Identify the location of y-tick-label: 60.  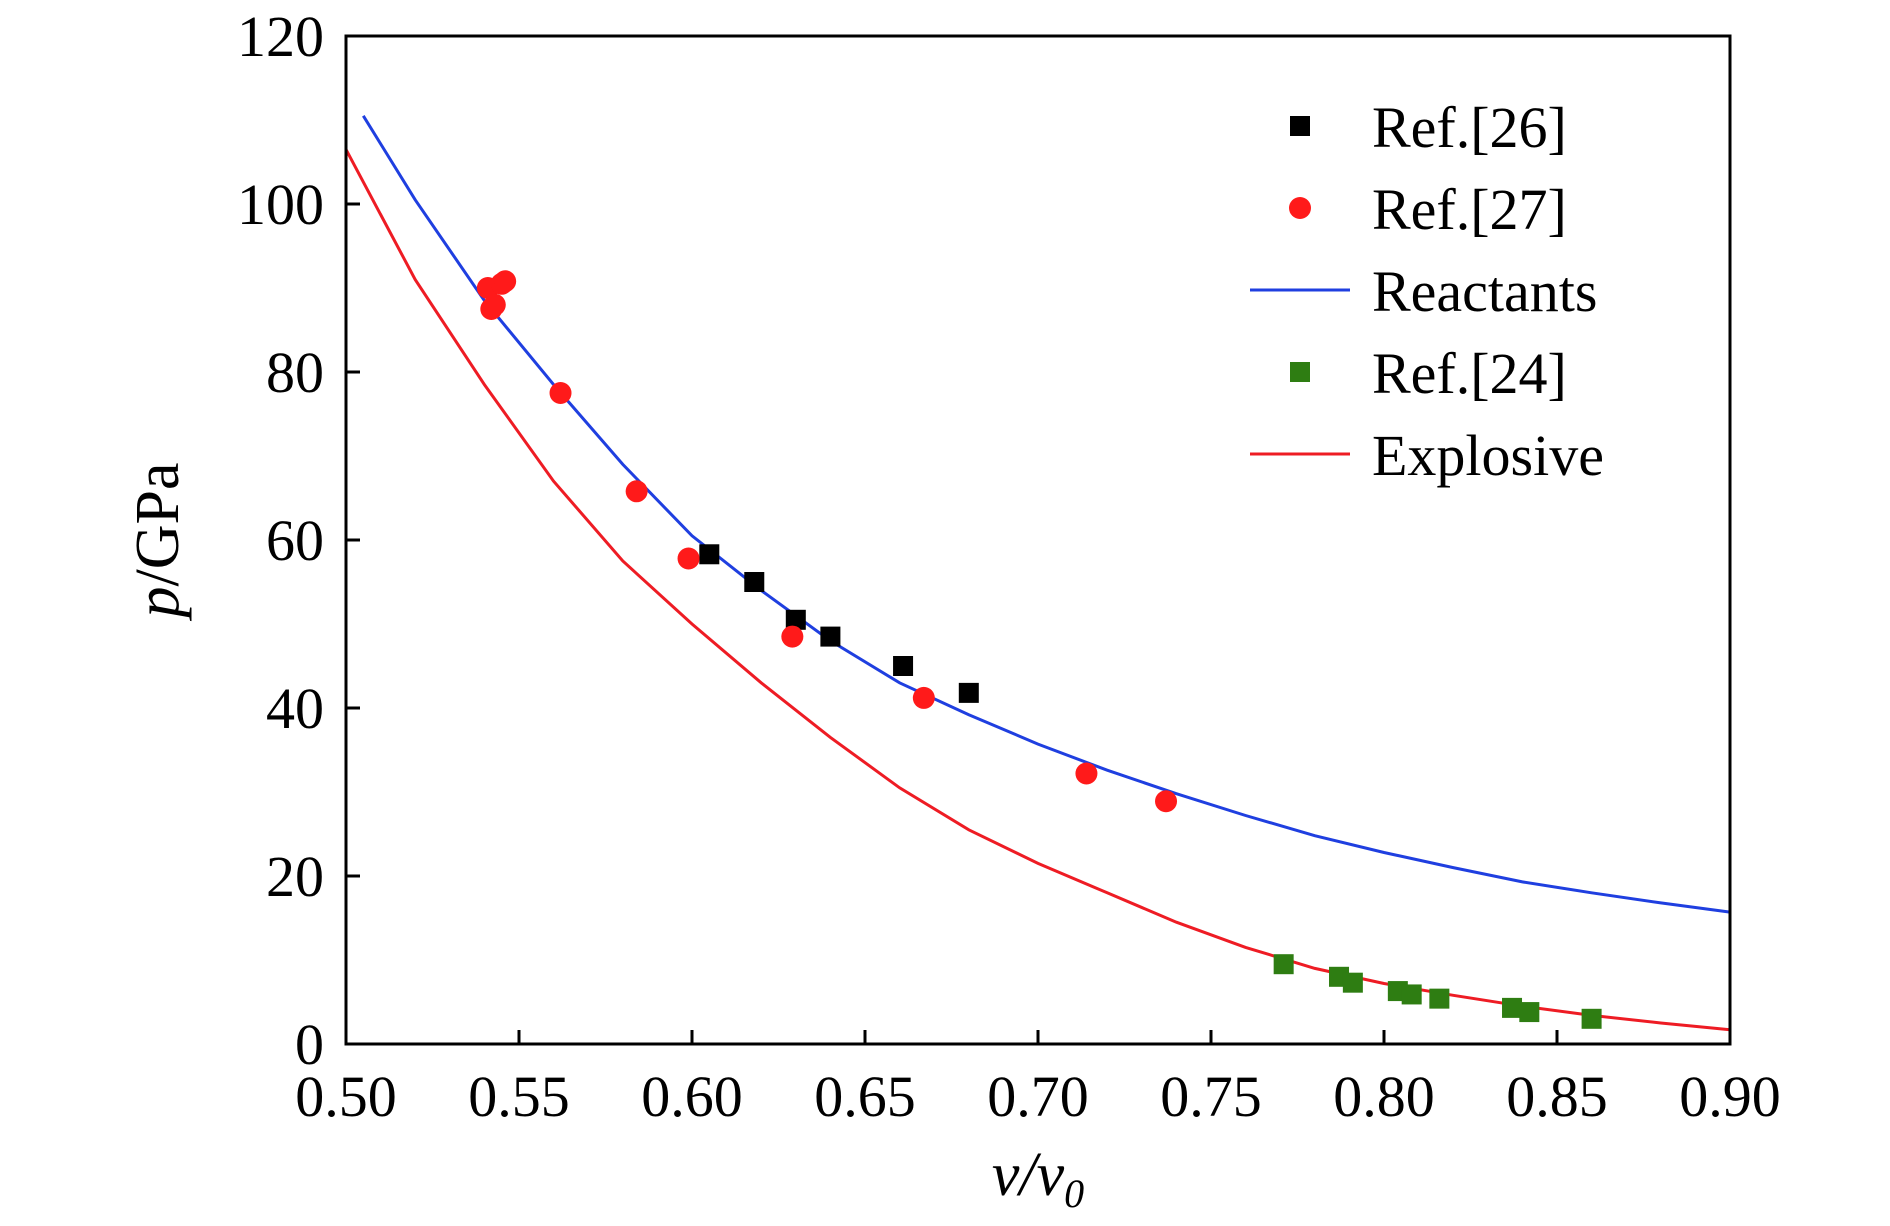
(295, 540).